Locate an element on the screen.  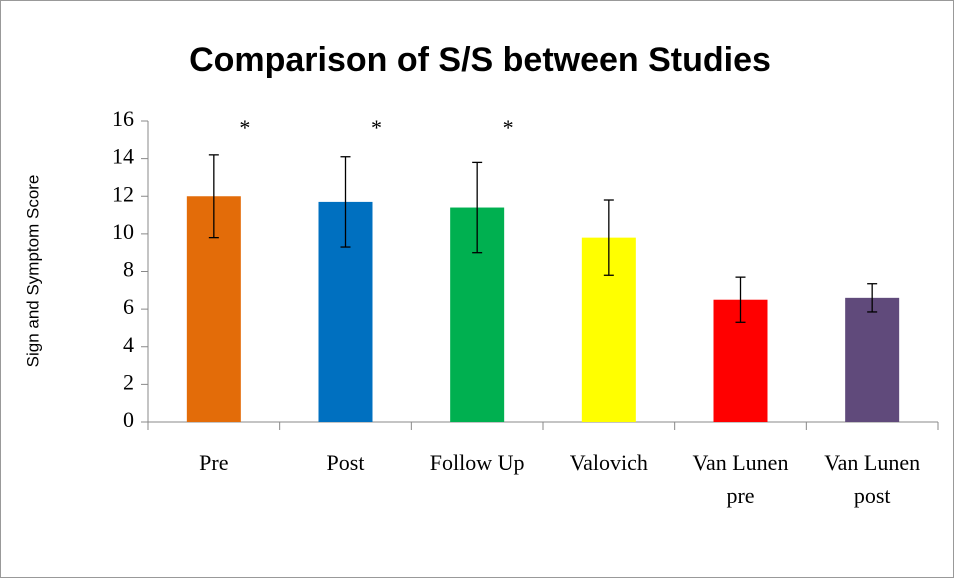
x-tick-label: Van Lunen pre is located at coordinates (741, 479).